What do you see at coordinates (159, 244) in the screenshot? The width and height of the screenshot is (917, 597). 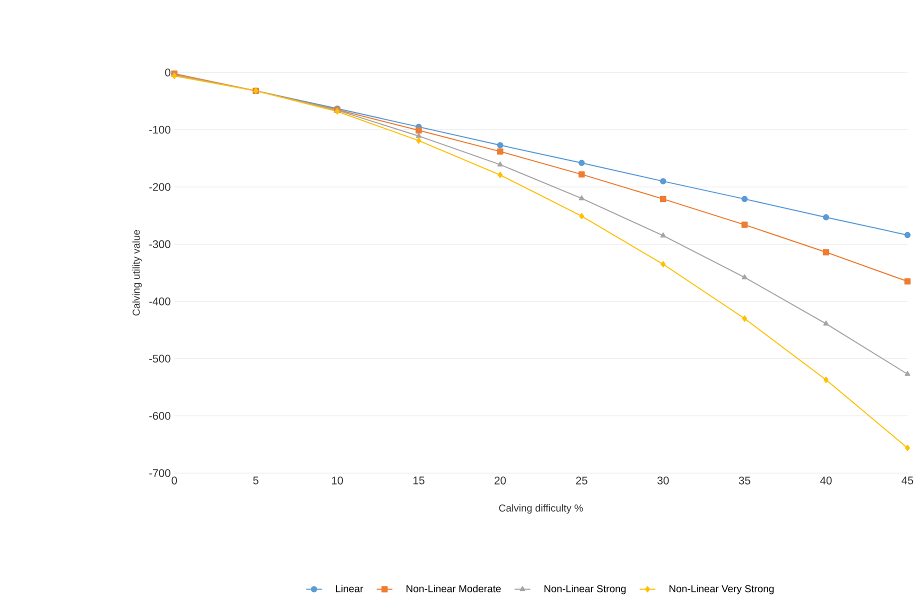 I see `y-tick-label: -300` at bounding box center [159, 244].